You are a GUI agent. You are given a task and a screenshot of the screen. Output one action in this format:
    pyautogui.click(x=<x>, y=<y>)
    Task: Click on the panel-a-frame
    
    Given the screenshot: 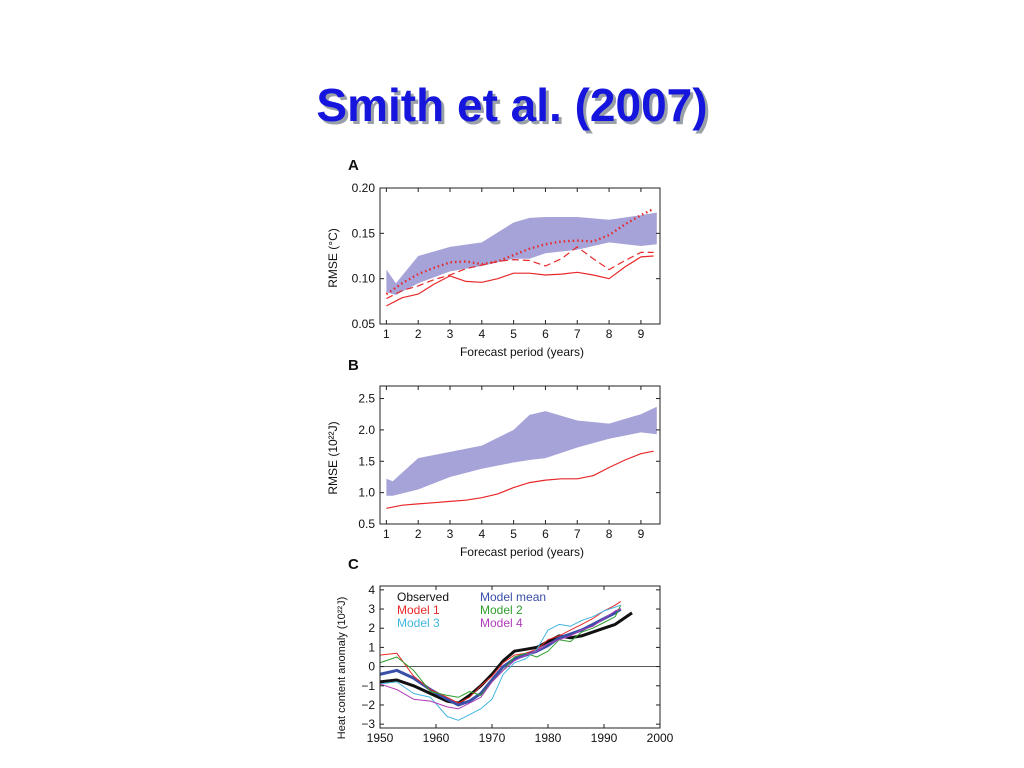 What is the action you would take?
    pyautogui.click(x=520, y=256)
    